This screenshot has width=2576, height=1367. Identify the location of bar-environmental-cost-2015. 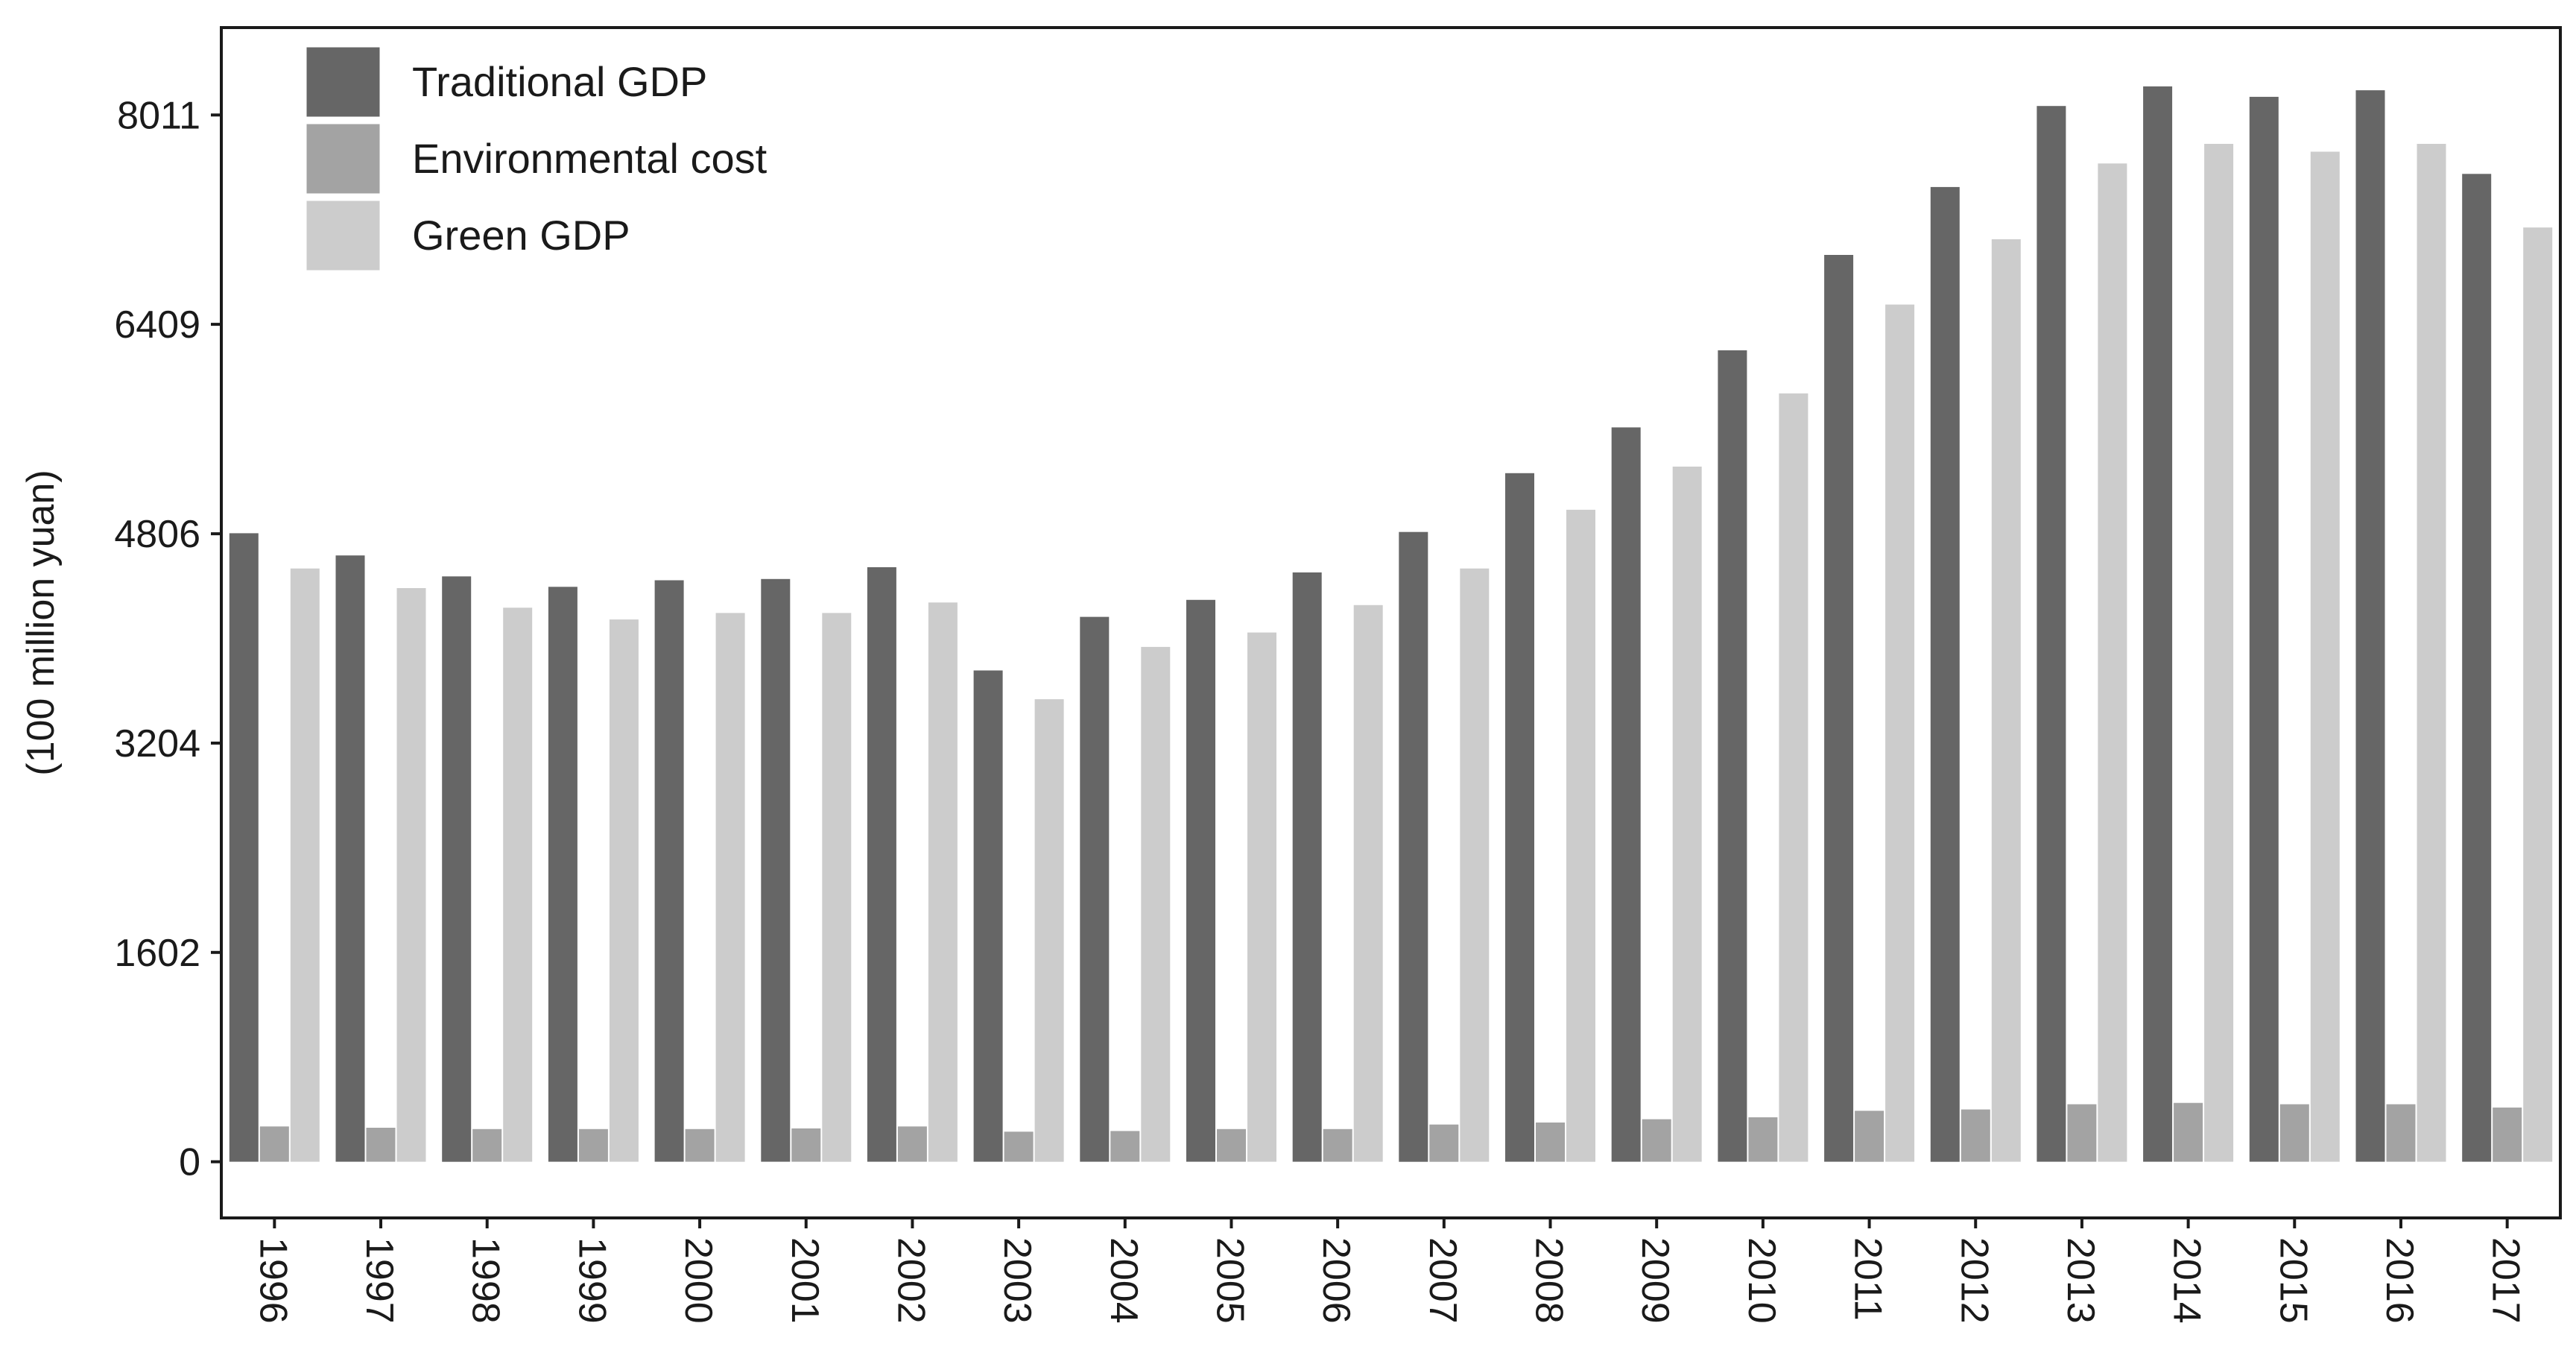
(2294, 1133).